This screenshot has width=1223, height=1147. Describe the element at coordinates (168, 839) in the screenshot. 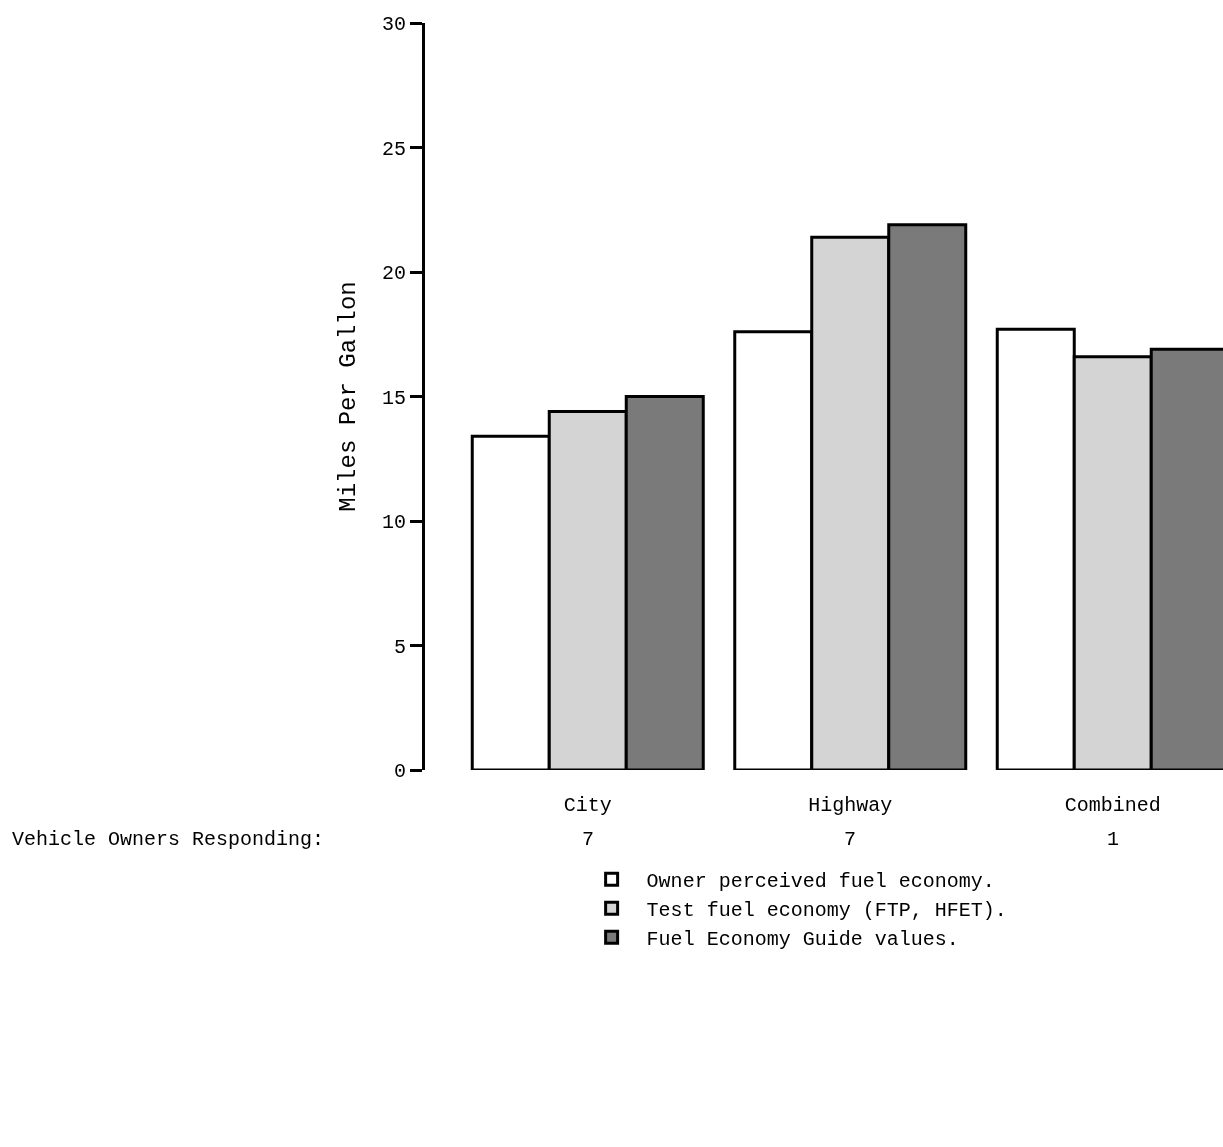

I see `text: Vehicle Owners Responding:` at that location.